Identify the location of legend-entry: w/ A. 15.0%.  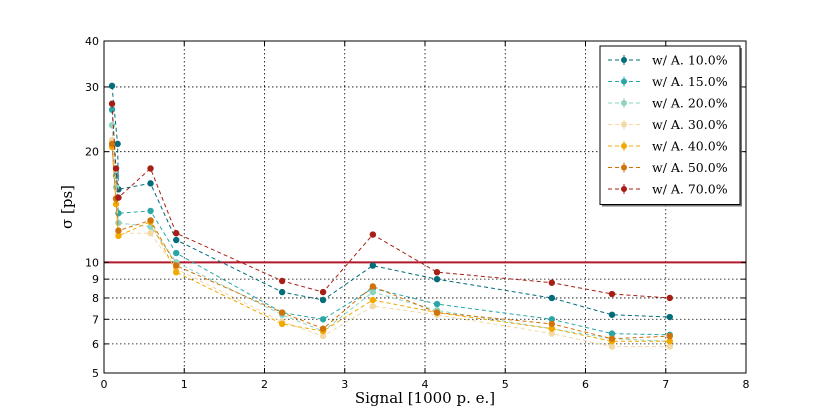
(668, 81).